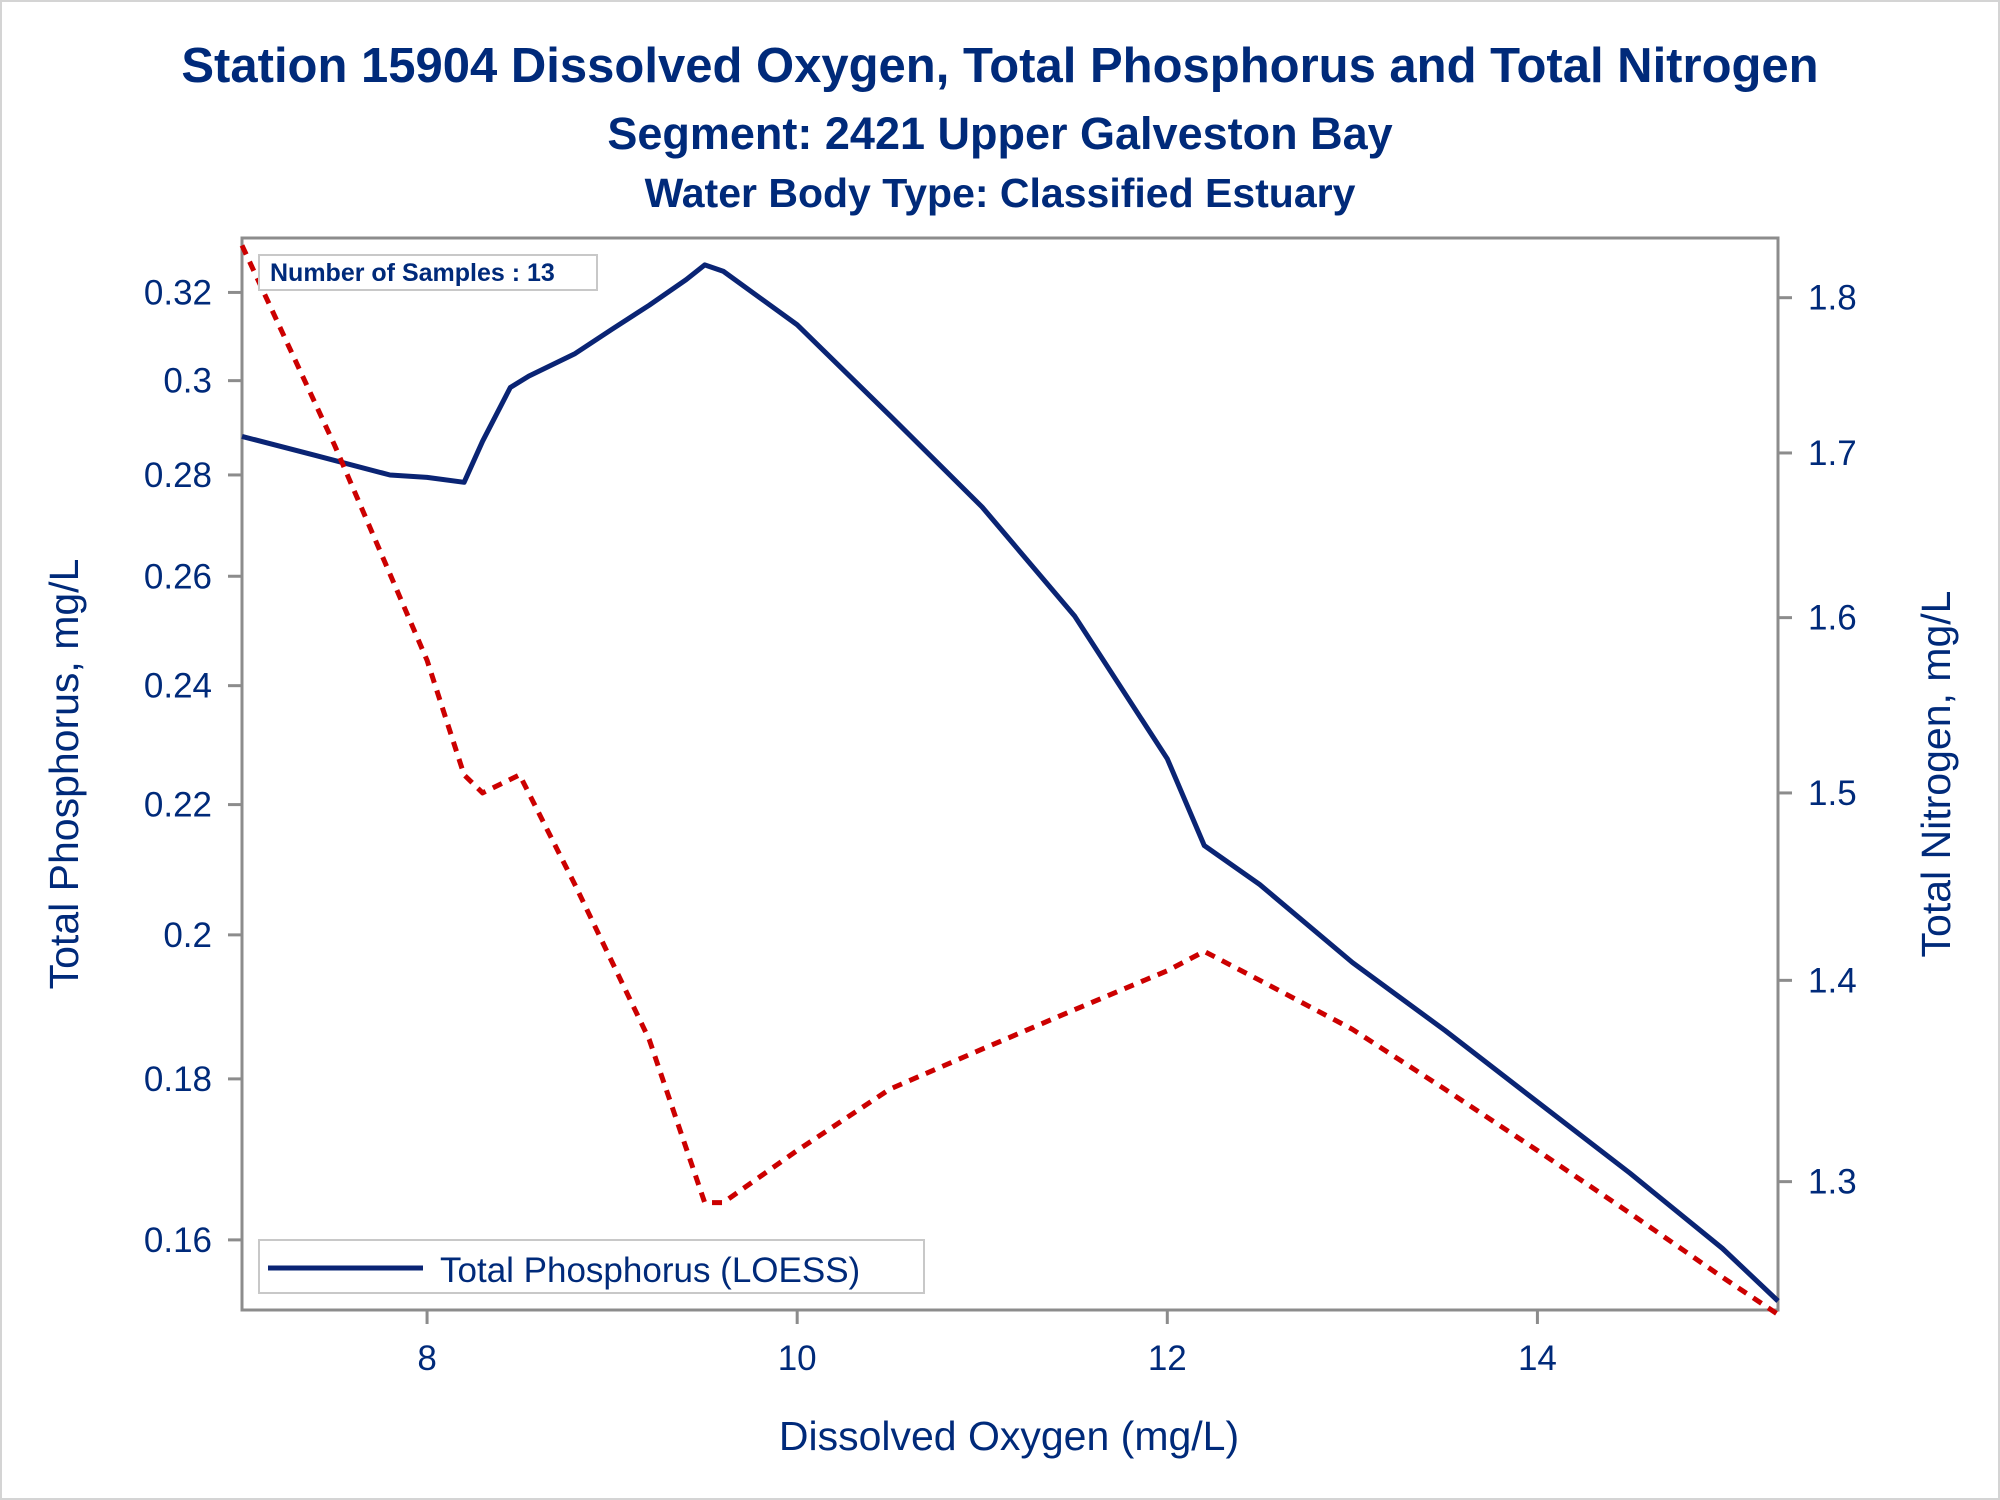 The width and height of the screenshot is (2000, 1500). I want to click on x-tick-label: 12, so click(1167, 1358).